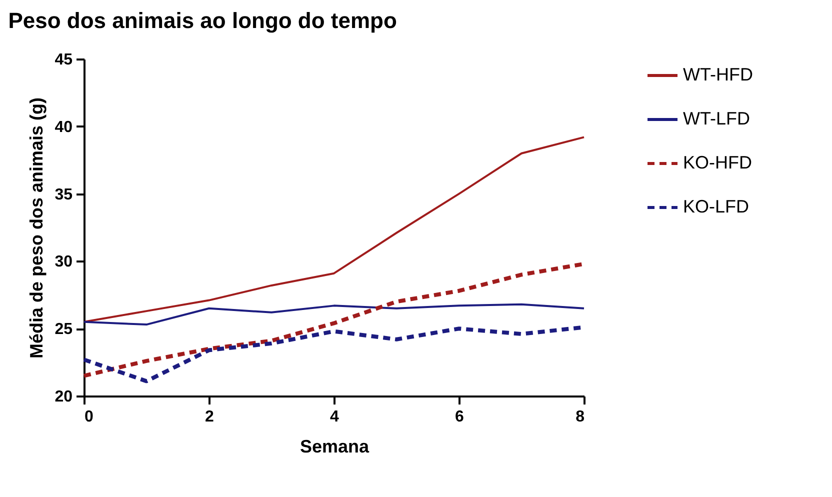  Describe the element at coordinates (63, 127) in the screenshot. I see `y-tick-label: 40` at that location.